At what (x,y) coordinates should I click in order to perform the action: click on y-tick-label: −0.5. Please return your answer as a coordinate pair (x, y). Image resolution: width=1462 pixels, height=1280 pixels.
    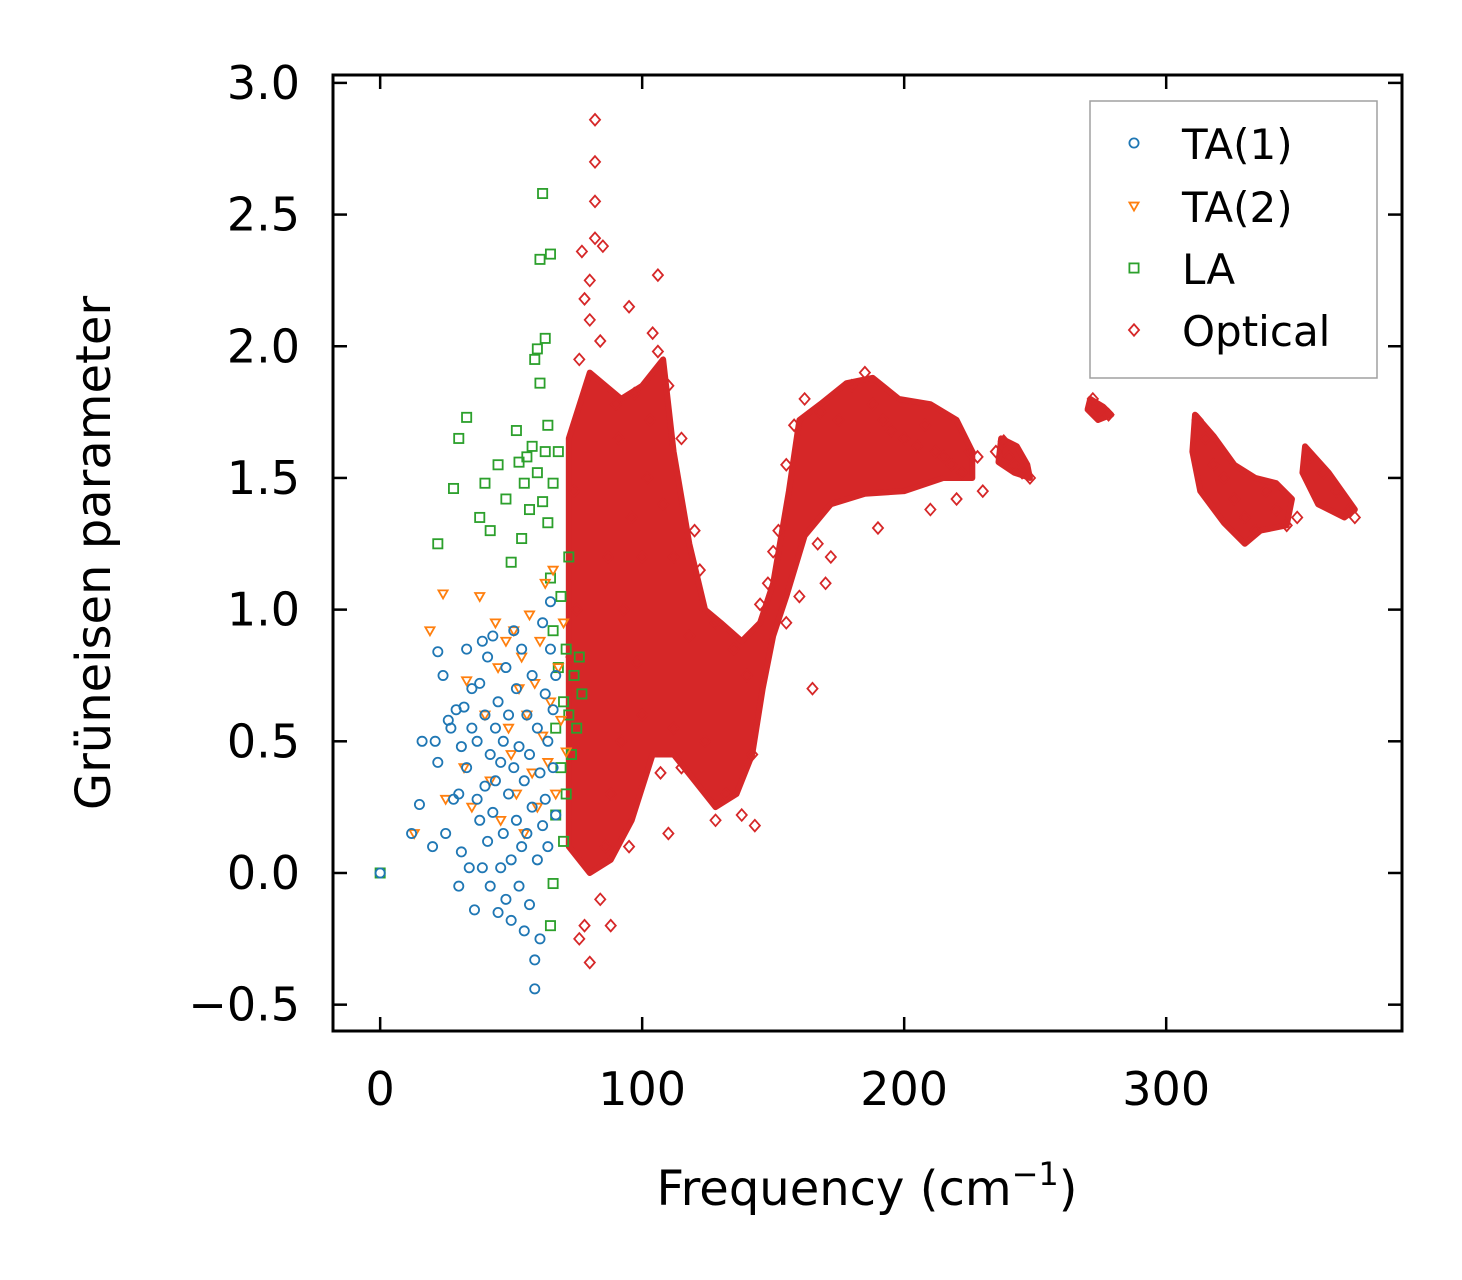
    Looking at the image, I should click on (244, 1005).